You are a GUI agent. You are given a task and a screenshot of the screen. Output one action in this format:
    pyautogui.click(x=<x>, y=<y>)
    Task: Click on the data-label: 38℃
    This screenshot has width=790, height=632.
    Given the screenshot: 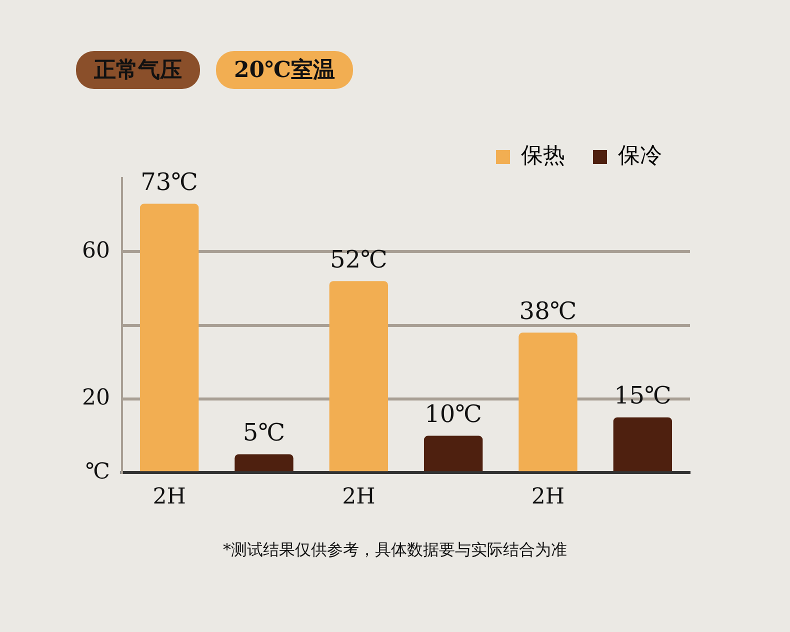 What is the action you would take?
    pyautogui.click(x=548, y=310)
    